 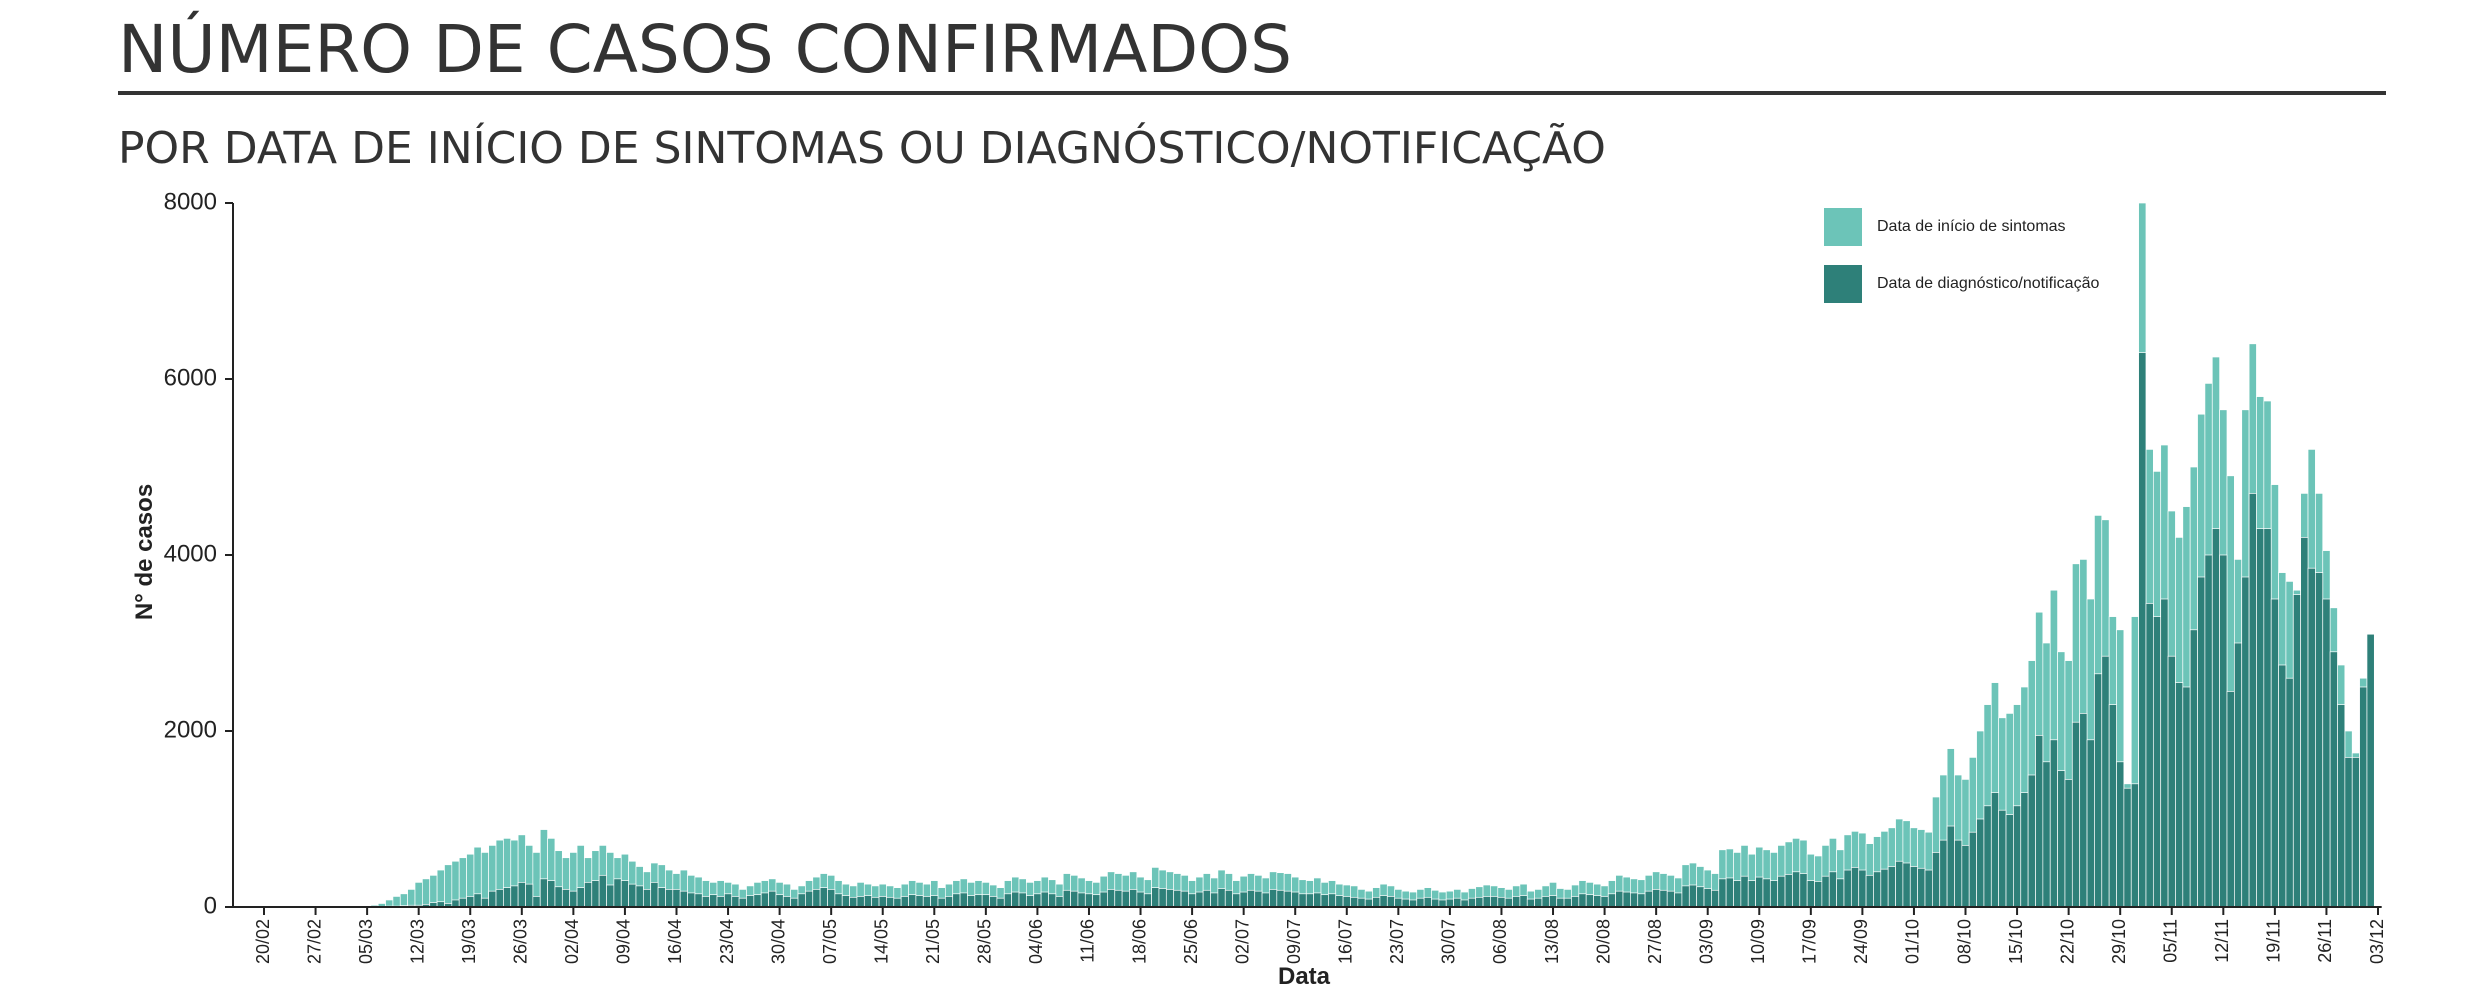 I want to click on x-tick-label: 16/04, so click(x=675, y=941).